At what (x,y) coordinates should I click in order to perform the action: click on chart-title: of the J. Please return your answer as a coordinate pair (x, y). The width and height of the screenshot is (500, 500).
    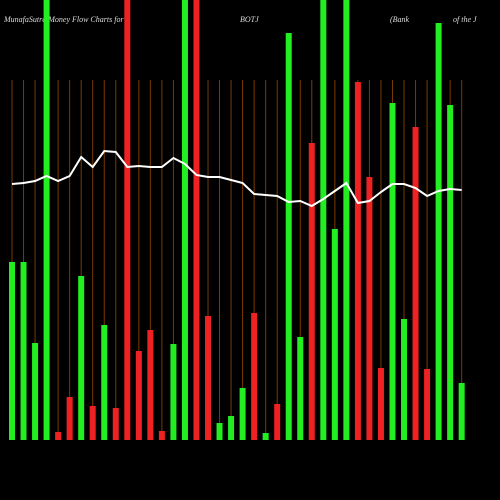
    Looking at the image, I should click on (465, 19).